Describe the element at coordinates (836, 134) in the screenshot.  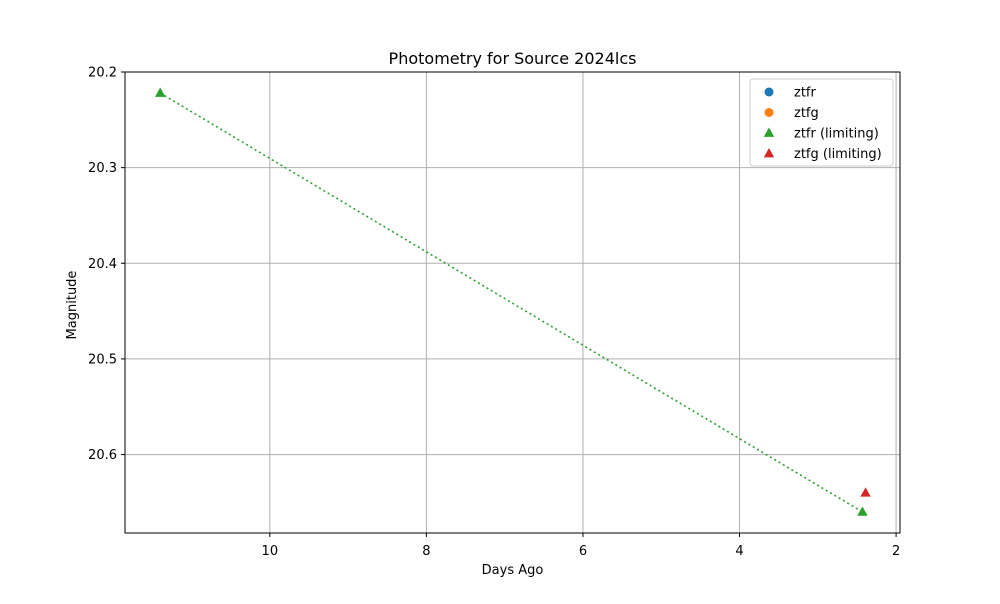
I see `legend-label: ztfr (limiting)` at that location.